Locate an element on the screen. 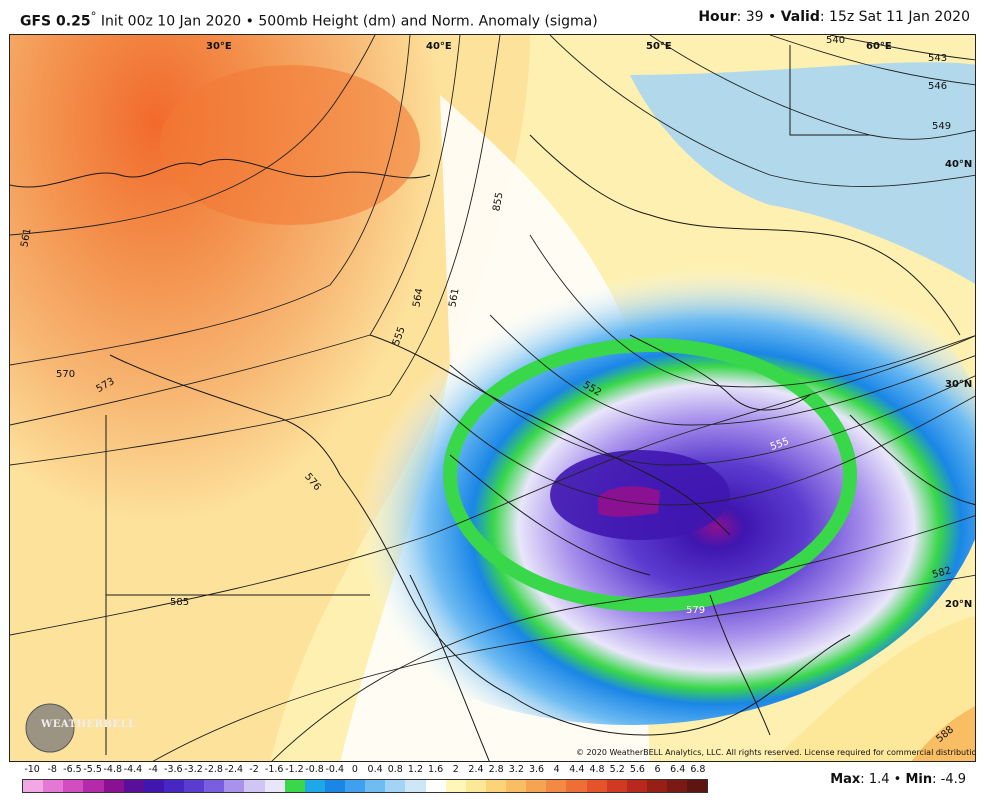 The width and height of the screenshot is (984, 808). colorbar-tick-label: -4.8 is located at coordinates (113, 769).